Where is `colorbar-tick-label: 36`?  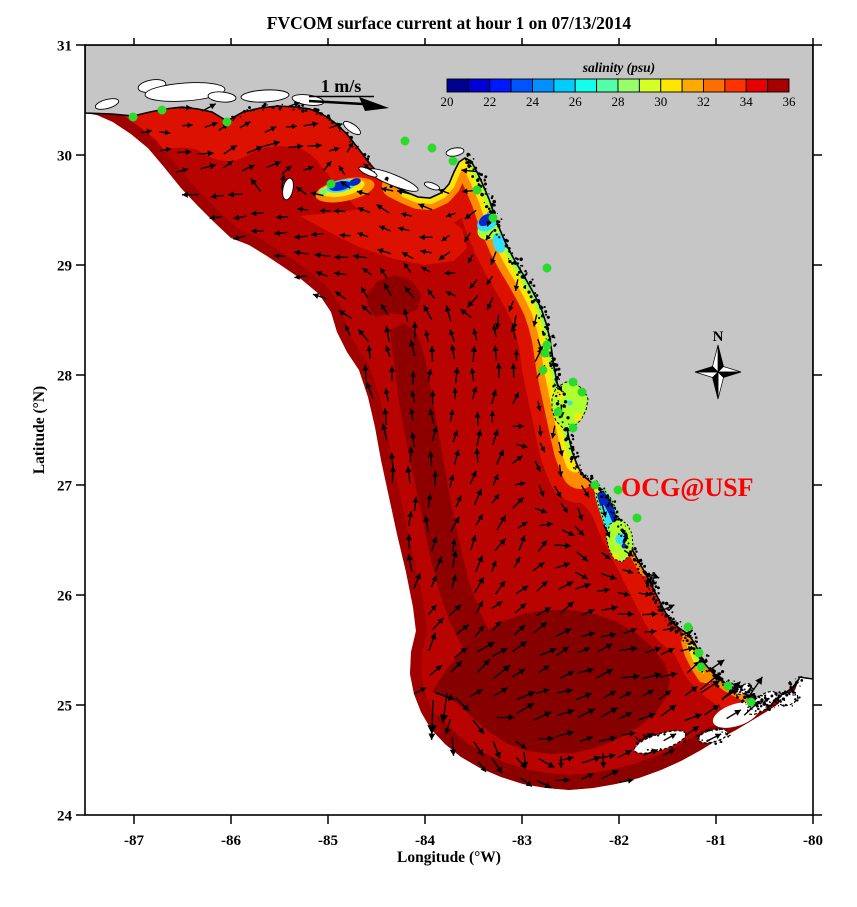 colorbar-tick-label: 36 is located at coordinates (790, 101).